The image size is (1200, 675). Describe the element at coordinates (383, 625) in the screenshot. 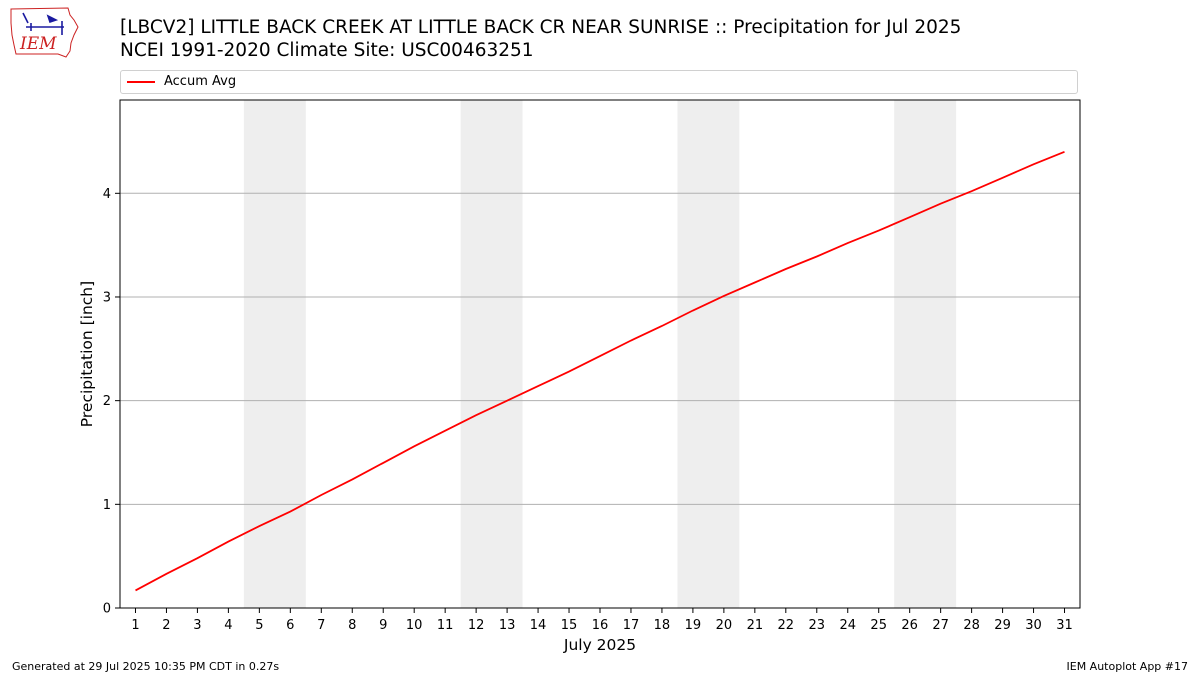

I see `x-tick-label-9: 9` at that location.